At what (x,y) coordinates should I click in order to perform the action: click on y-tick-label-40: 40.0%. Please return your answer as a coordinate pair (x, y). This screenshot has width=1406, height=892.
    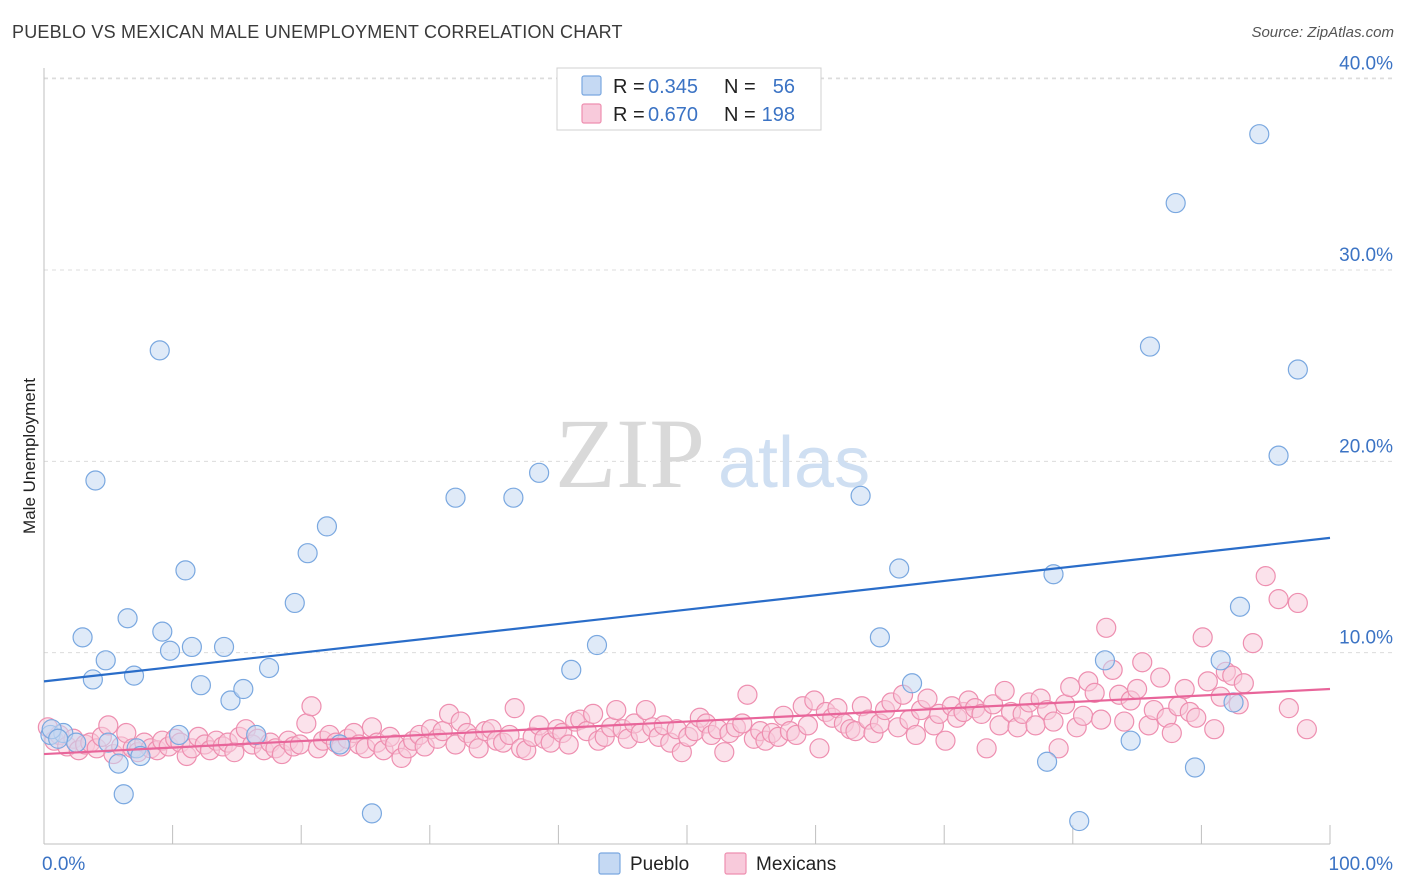
    Looking at the image, I should click on (1366, 64).